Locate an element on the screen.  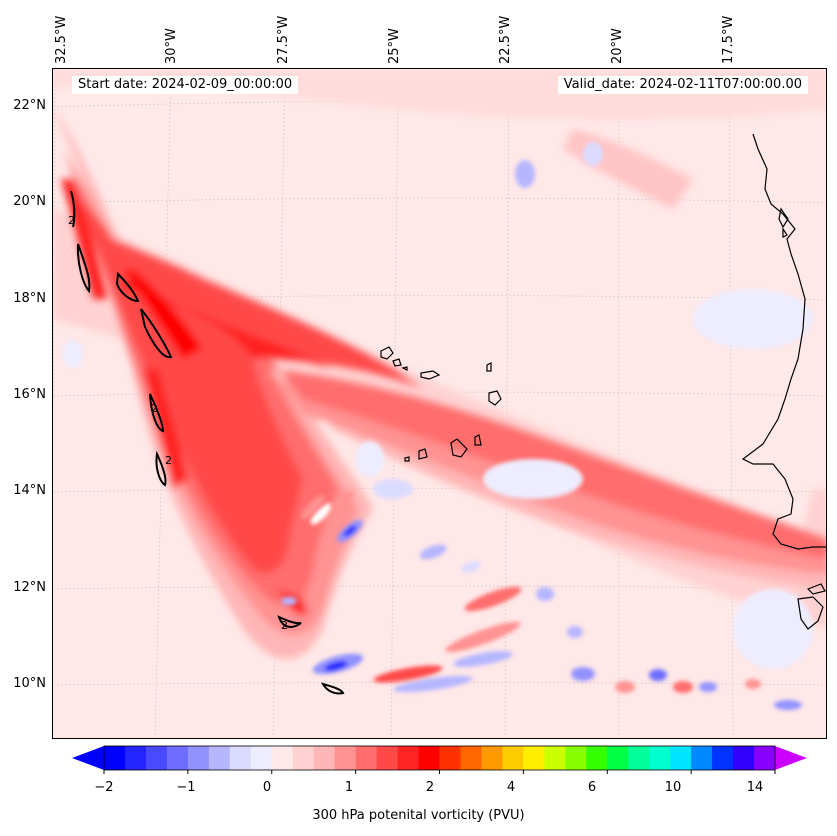
lon-label-22-5w: 22.5°W is located at coordinates (505, 39).